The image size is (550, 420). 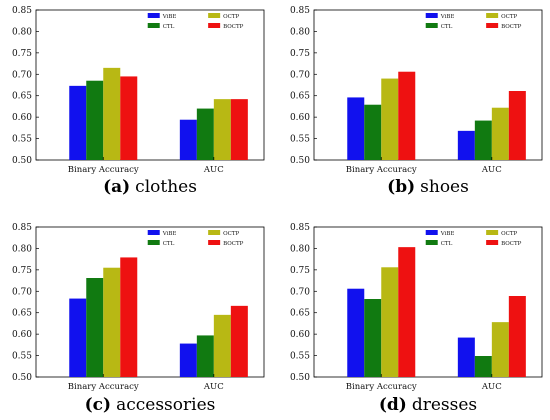 I want to click on panel-caption: (c) accessories, so click(x=150, y=405).